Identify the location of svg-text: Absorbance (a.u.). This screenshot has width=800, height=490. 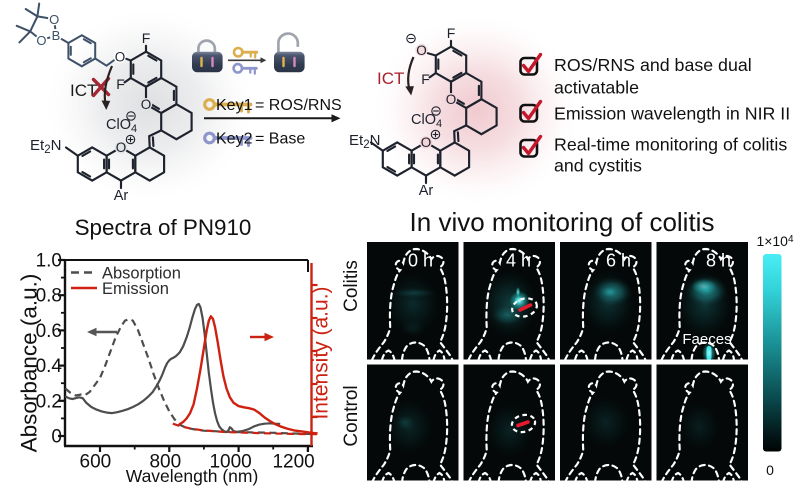
(29, 363).